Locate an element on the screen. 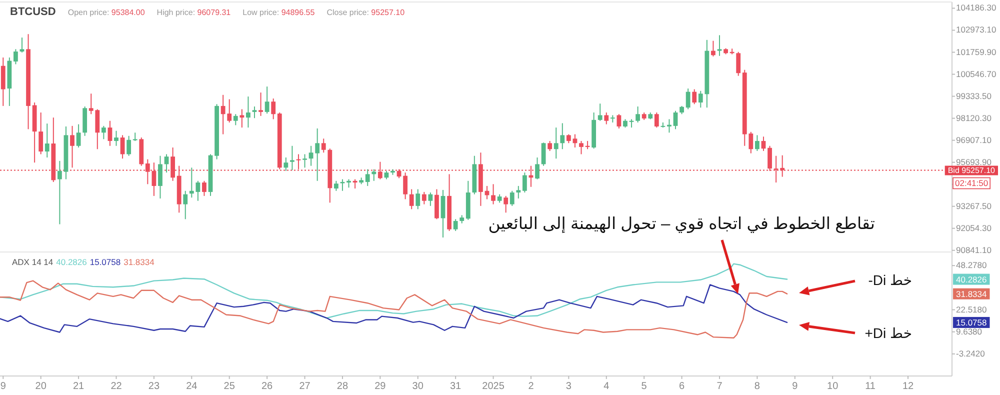 This screenshot has width=1000, height=395. y-tick-label: 95693.90 is located at coordinates (974, 161).